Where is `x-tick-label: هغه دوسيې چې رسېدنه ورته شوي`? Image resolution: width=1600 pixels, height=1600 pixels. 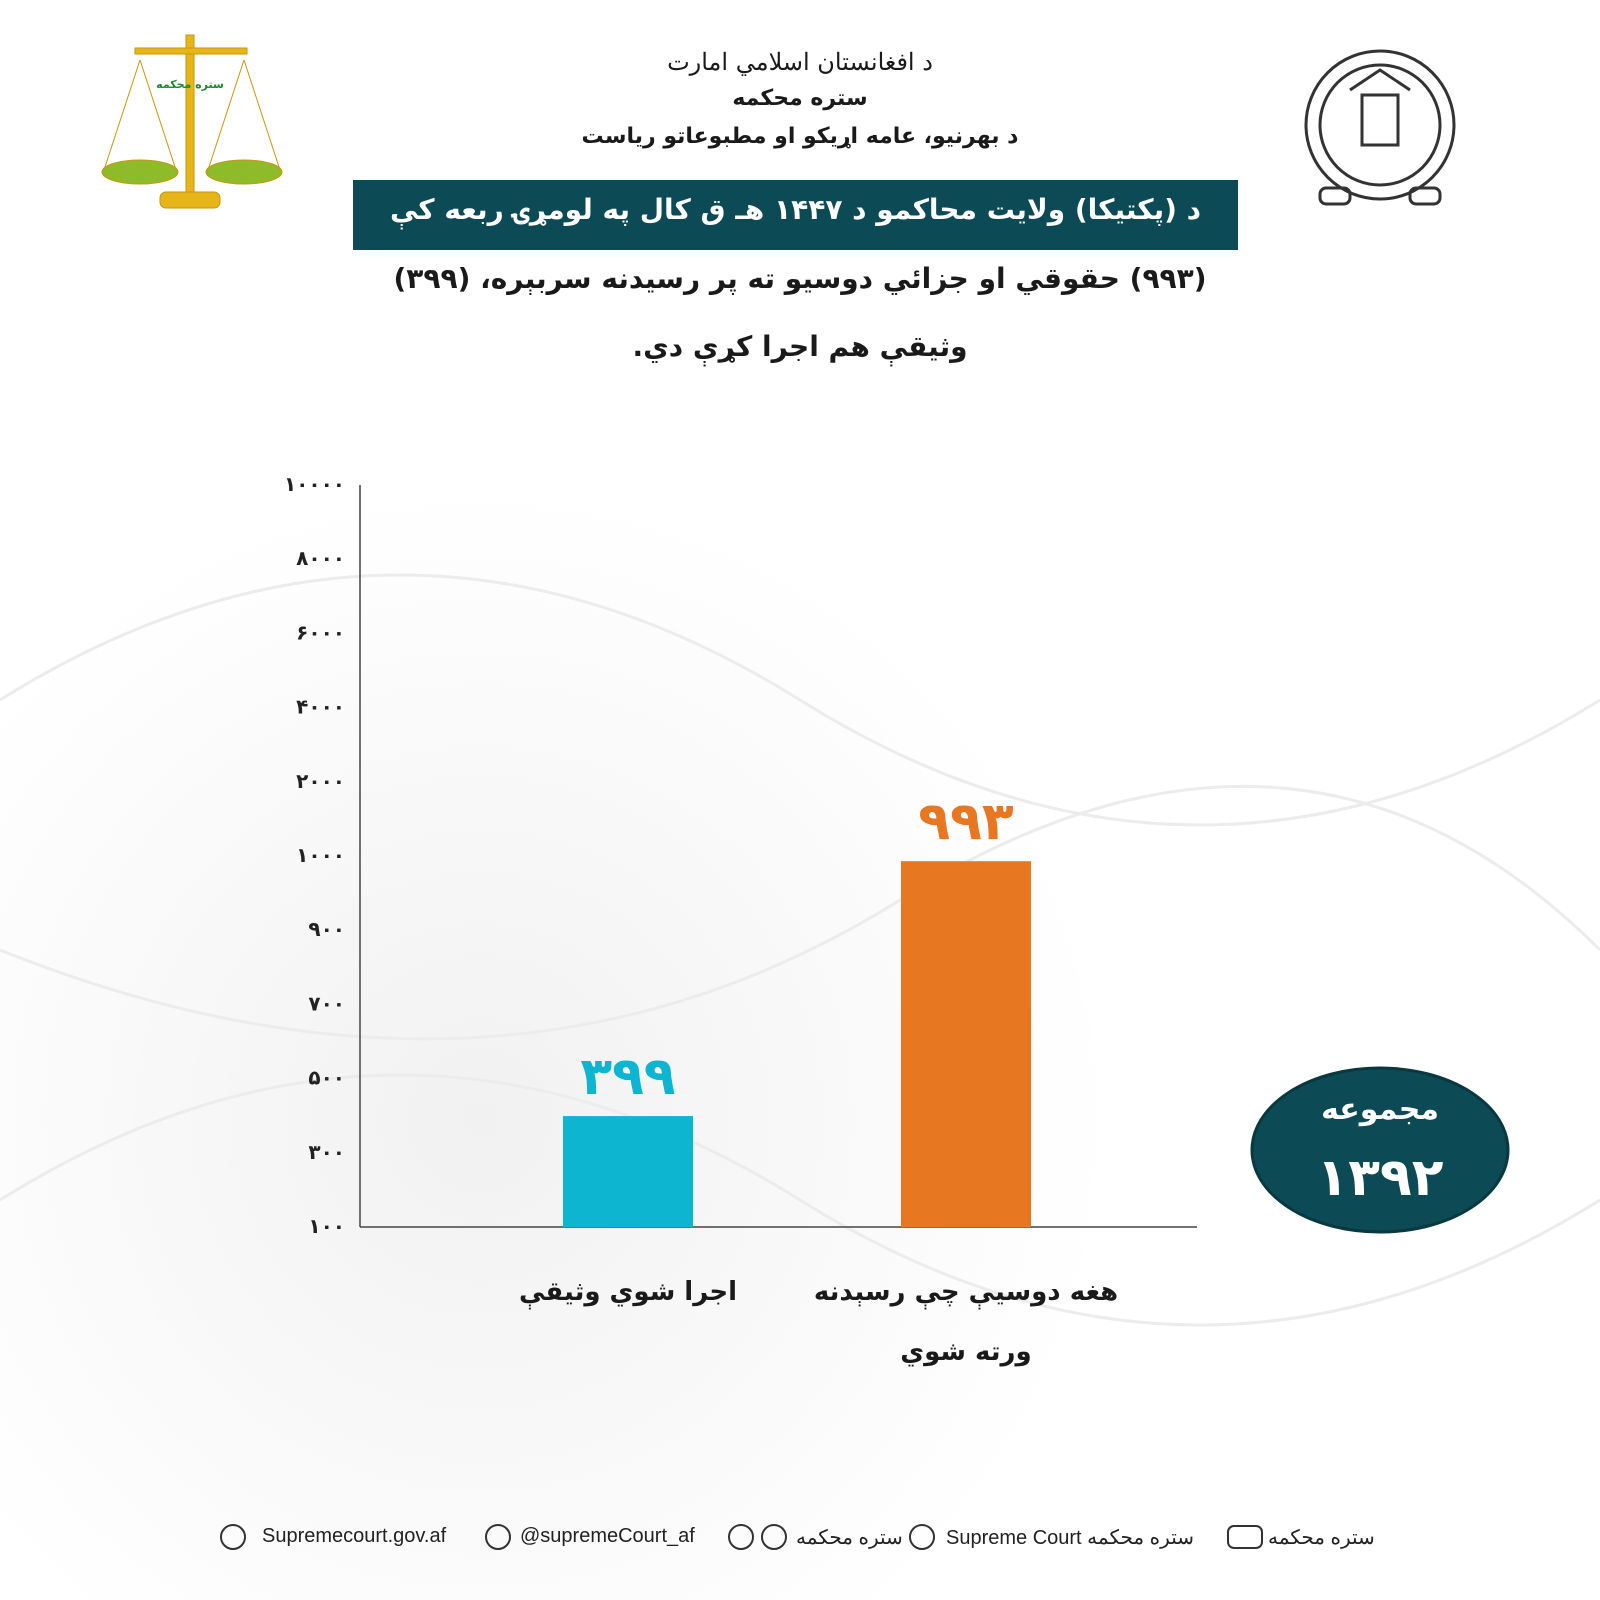
x-tick-label: هغه دوسيې چې رسېدنه ورته شوي is located at coordinates (966, 1322).